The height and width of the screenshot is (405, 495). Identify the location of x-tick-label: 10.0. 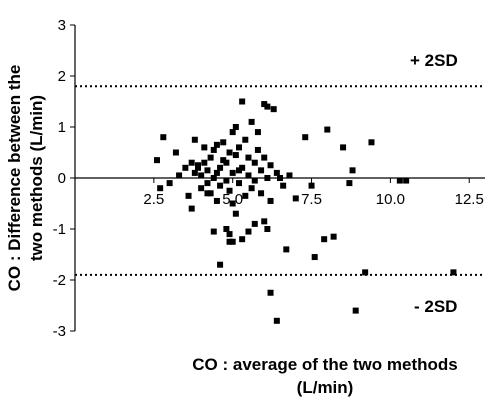
(390, 199).